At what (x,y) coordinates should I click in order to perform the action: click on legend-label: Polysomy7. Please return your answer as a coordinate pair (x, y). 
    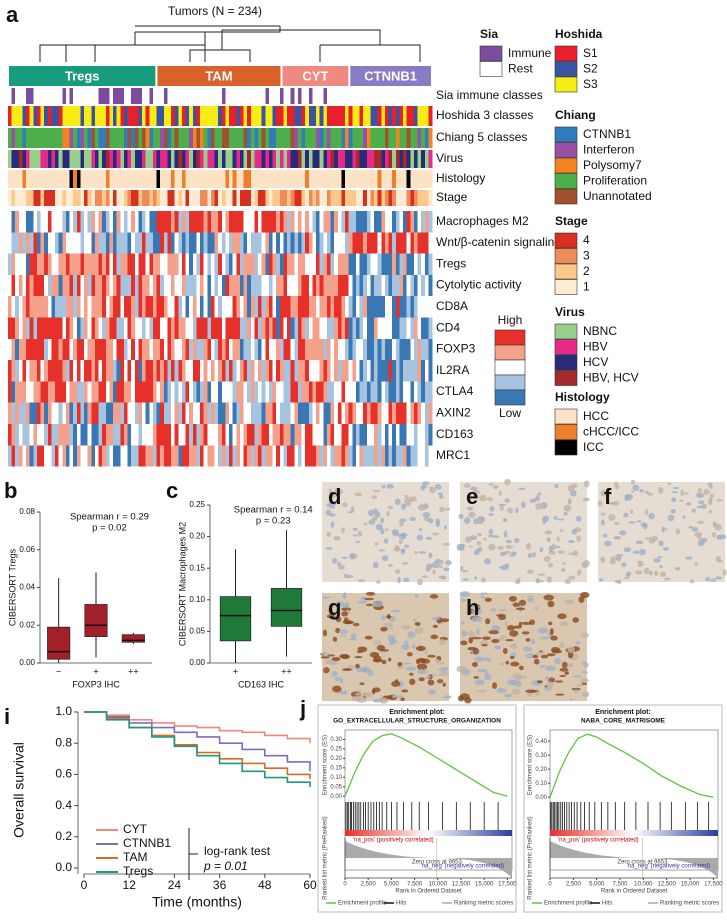
    Looking at the image, I should click on (612, 165).